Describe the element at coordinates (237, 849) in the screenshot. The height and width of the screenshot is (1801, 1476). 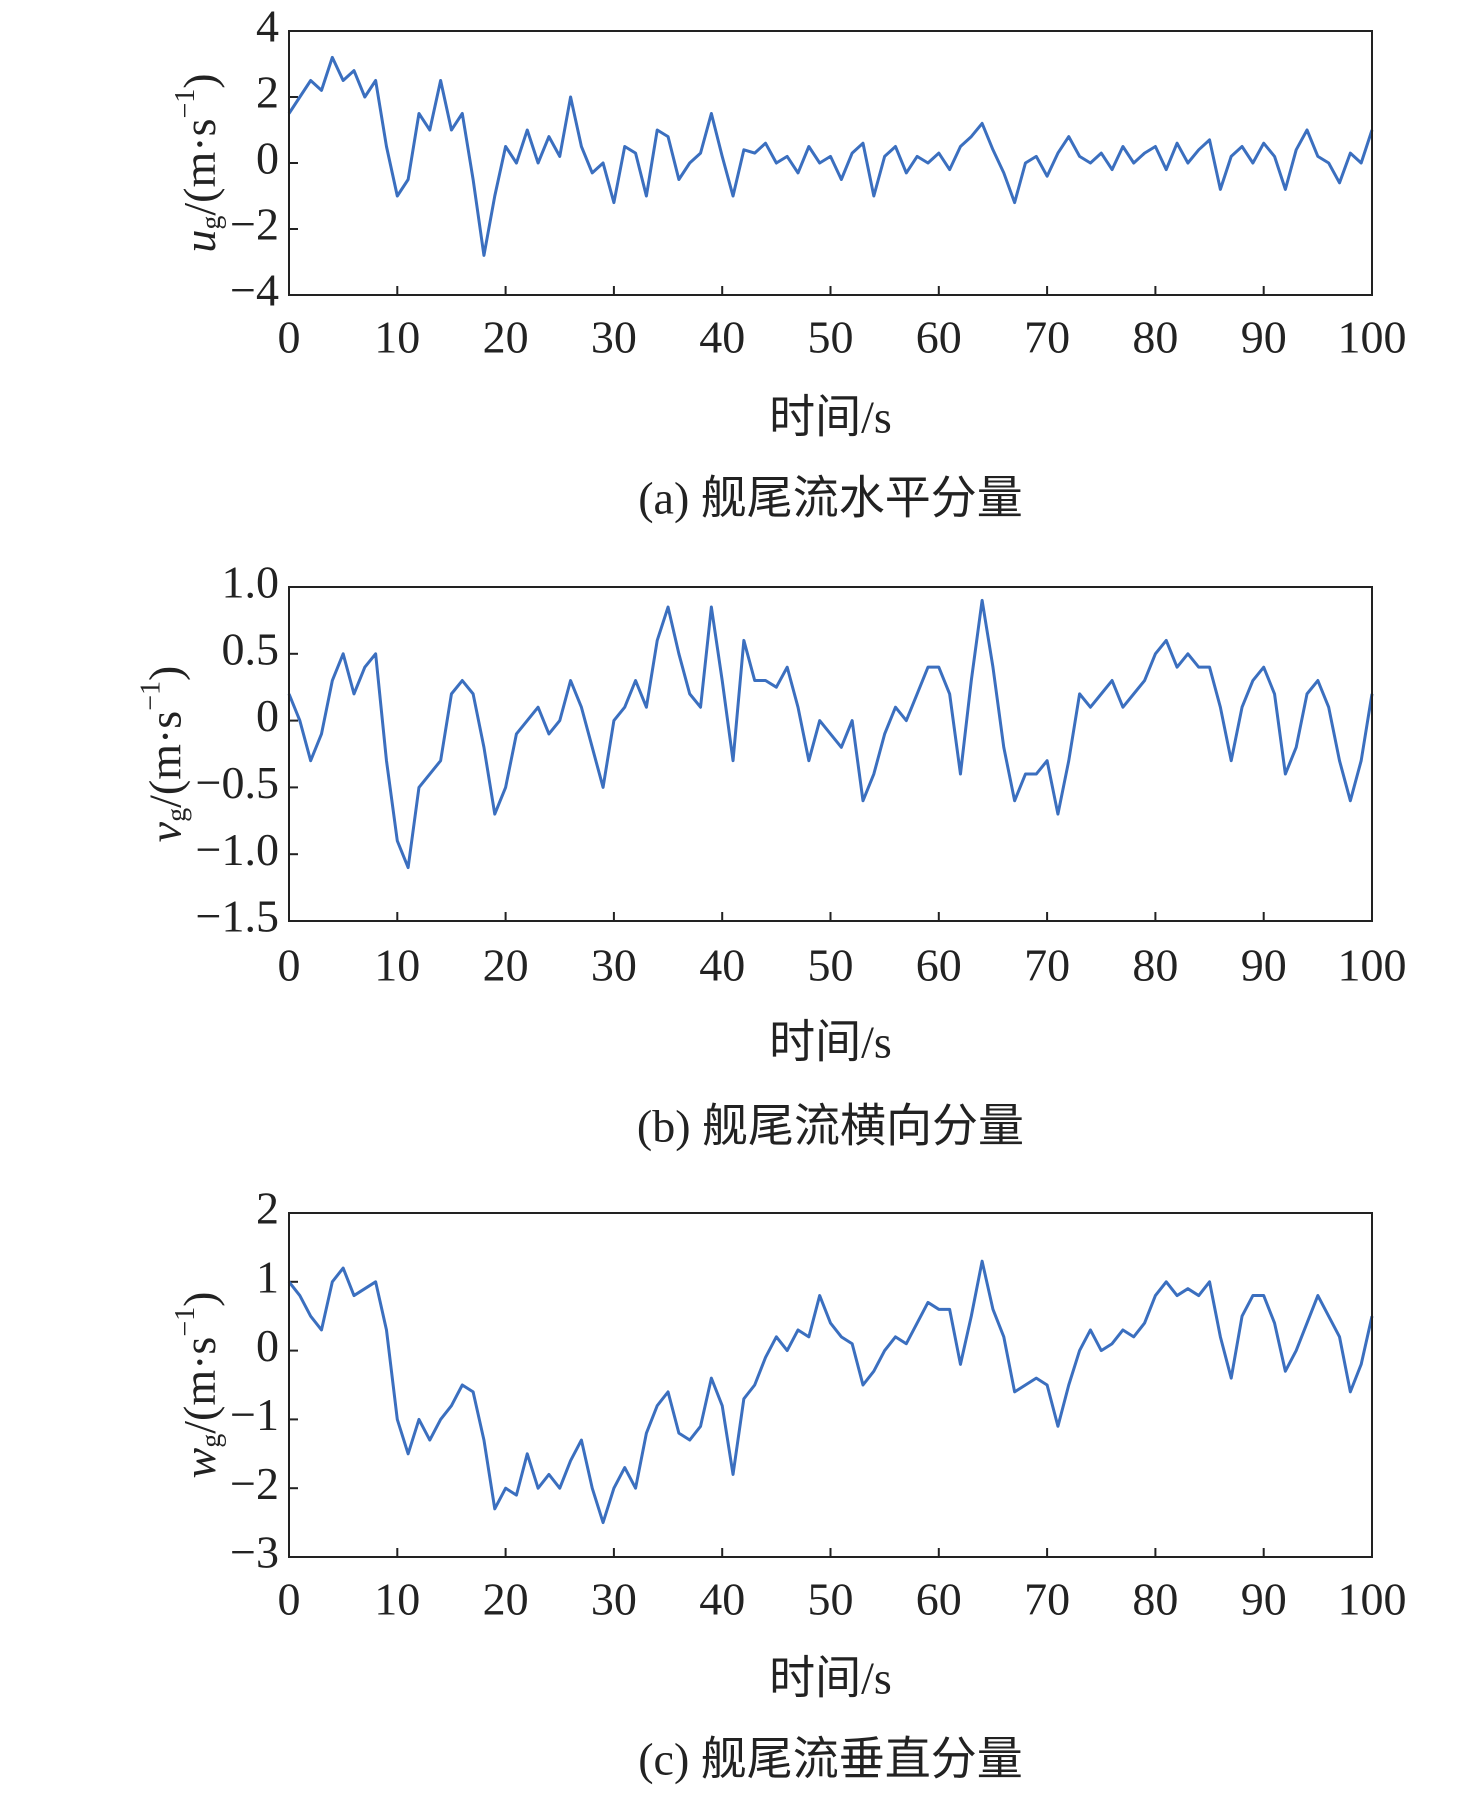
I see `y-tick-label: −1.0` at that location.